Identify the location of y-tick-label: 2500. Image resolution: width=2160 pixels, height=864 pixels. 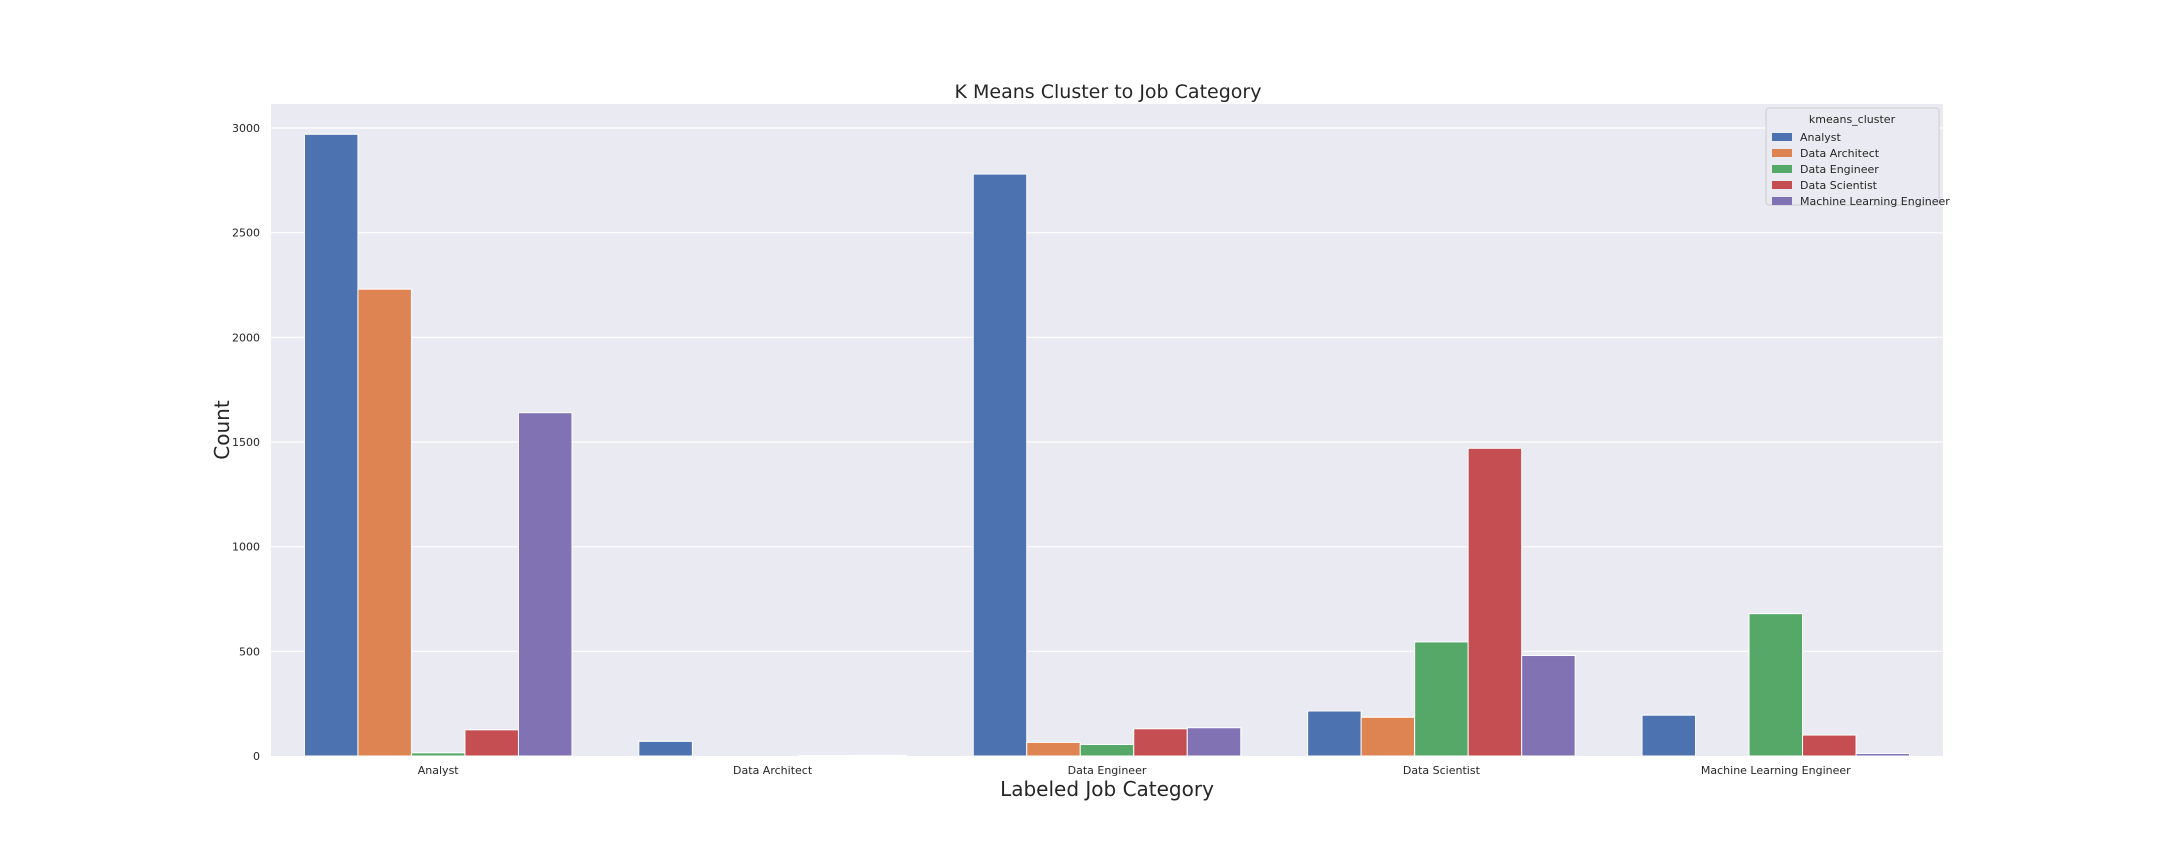
(246, 233).